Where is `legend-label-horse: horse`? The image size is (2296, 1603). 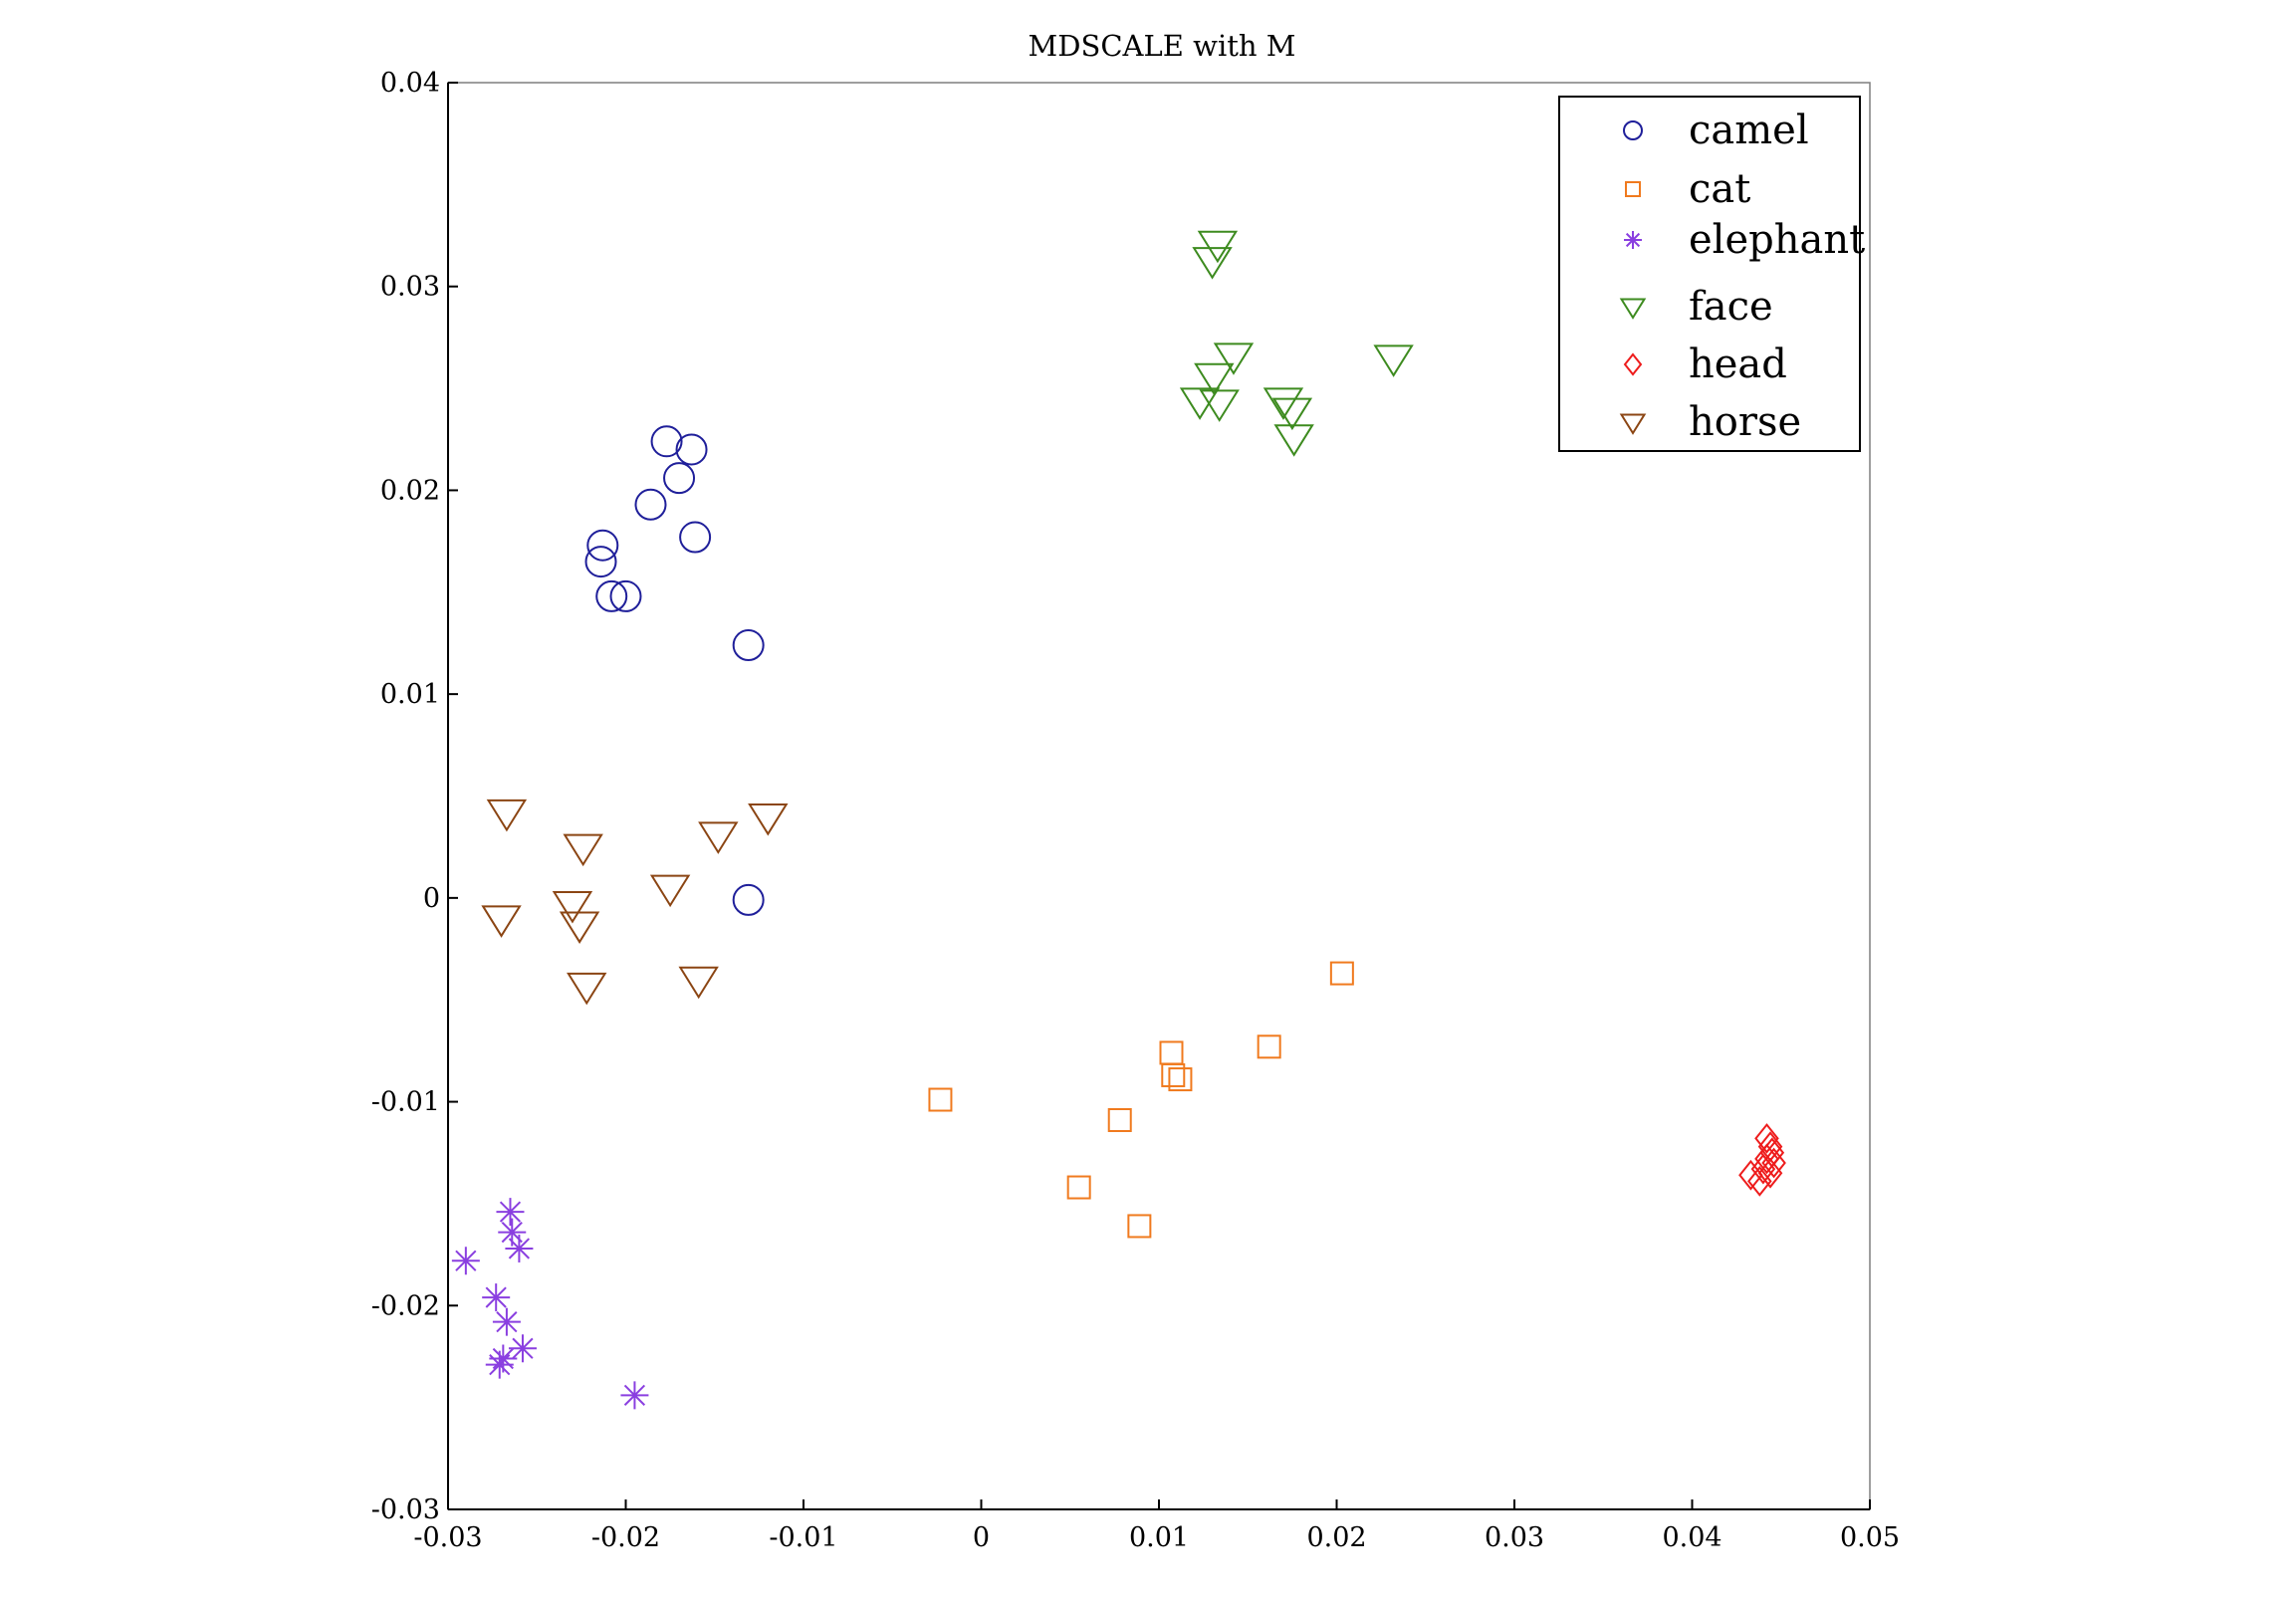
legend-label-horse: horse is located at coordinates (1745, 422).